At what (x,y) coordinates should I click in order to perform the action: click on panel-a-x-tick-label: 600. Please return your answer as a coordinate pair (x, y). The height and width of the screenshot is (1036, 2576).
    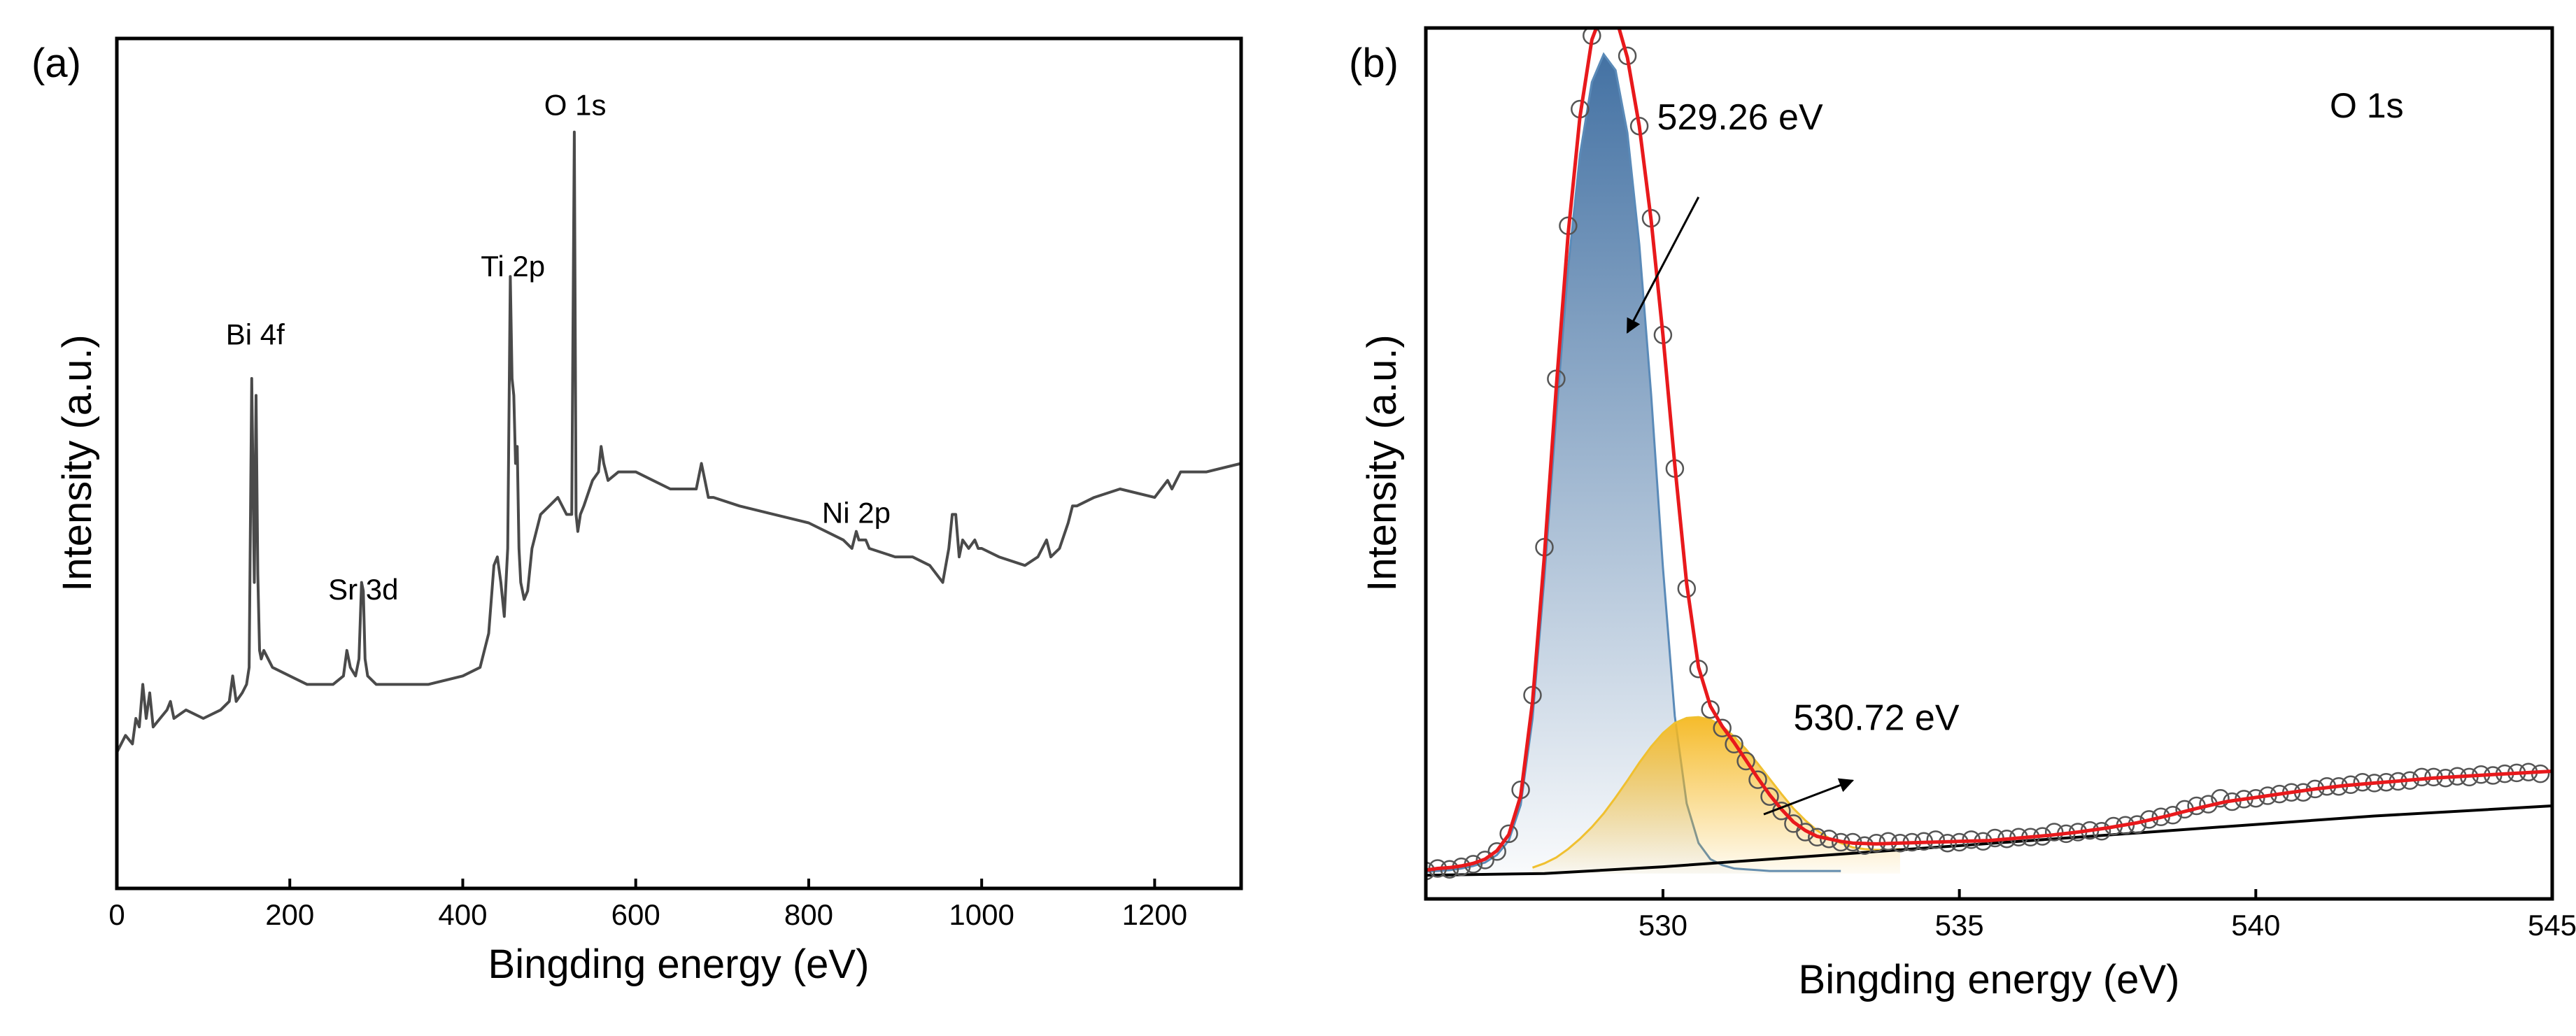
    Looking at the image, I should click on (635, 914).